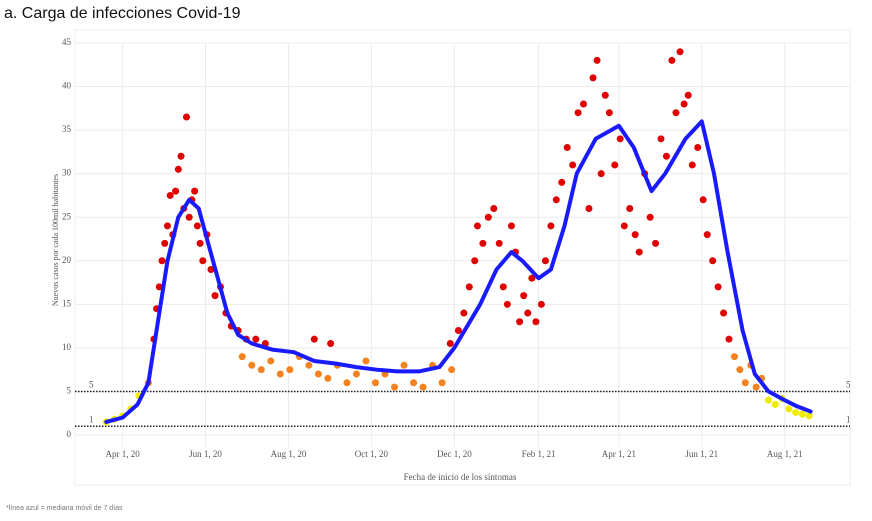 The height and width of the screenshot is (521, 872). What do you see at coordinates (539, 454) in the screenshot?
I see `x-tick-label: Feb 1, 21` at bounding box center [539, 454].